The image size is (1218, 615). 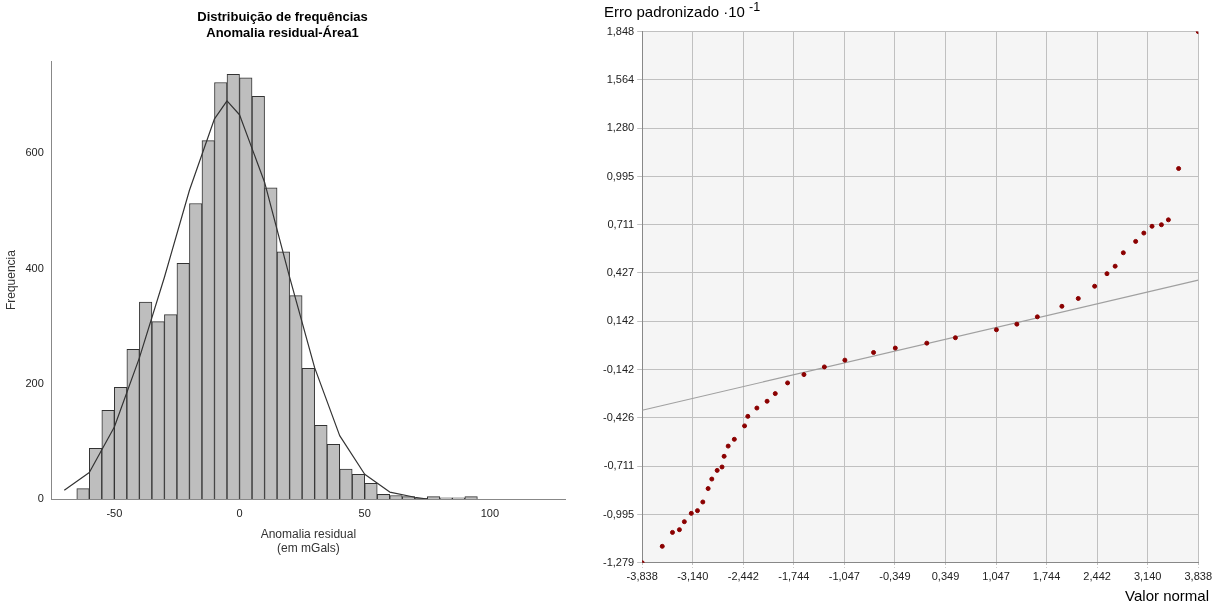 I want to click on y-tick-label: 600, so click(x=34, y=152).